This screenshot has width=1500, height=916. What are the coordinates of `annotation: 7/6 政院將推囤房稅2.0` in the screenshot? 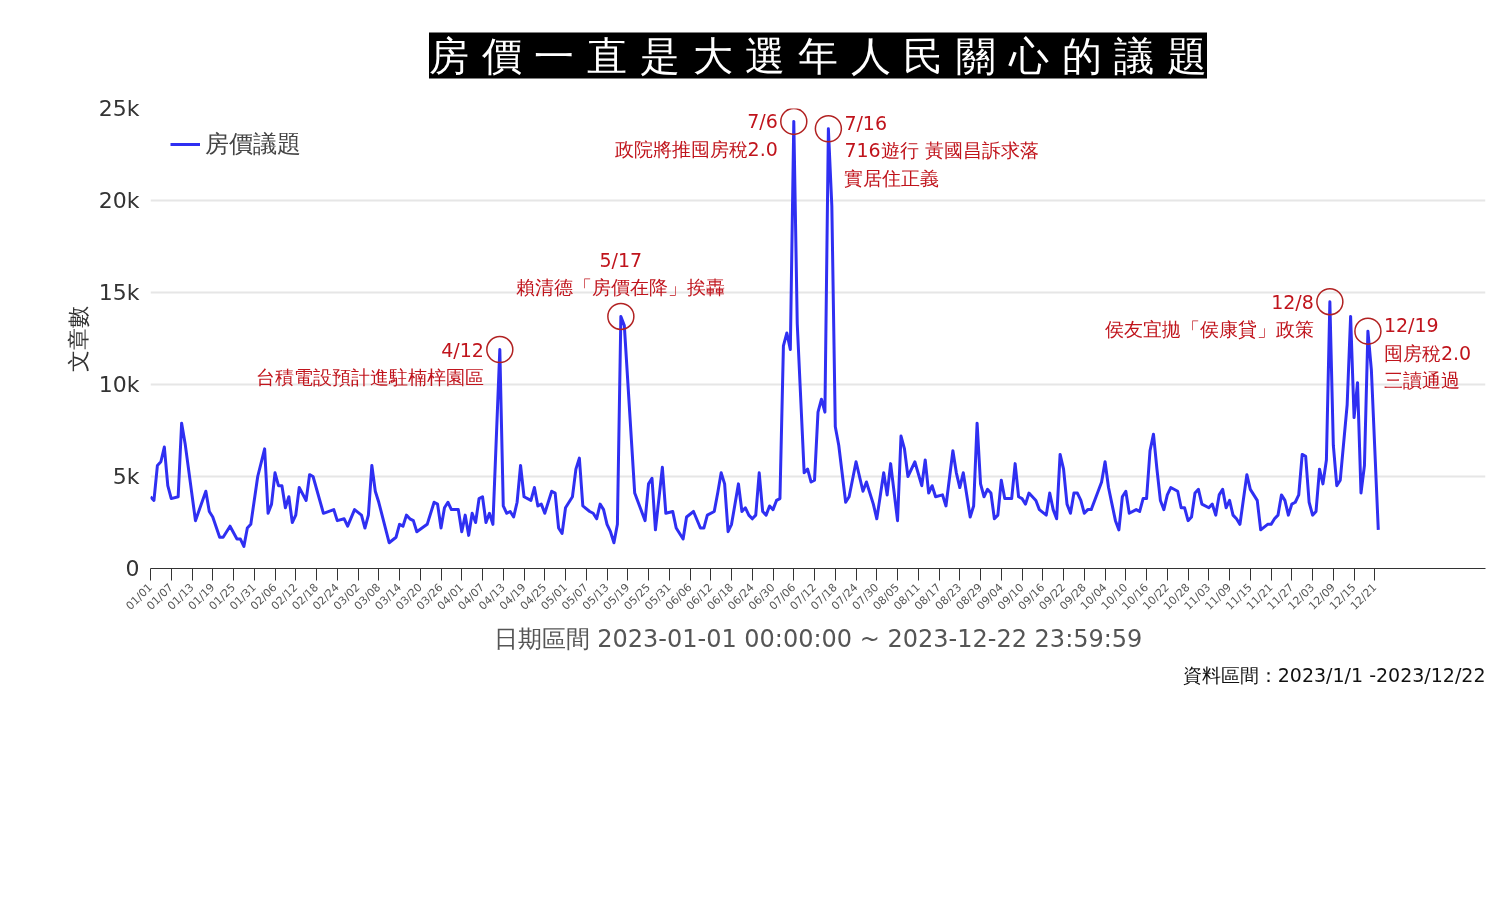 It's located at (696, 135).